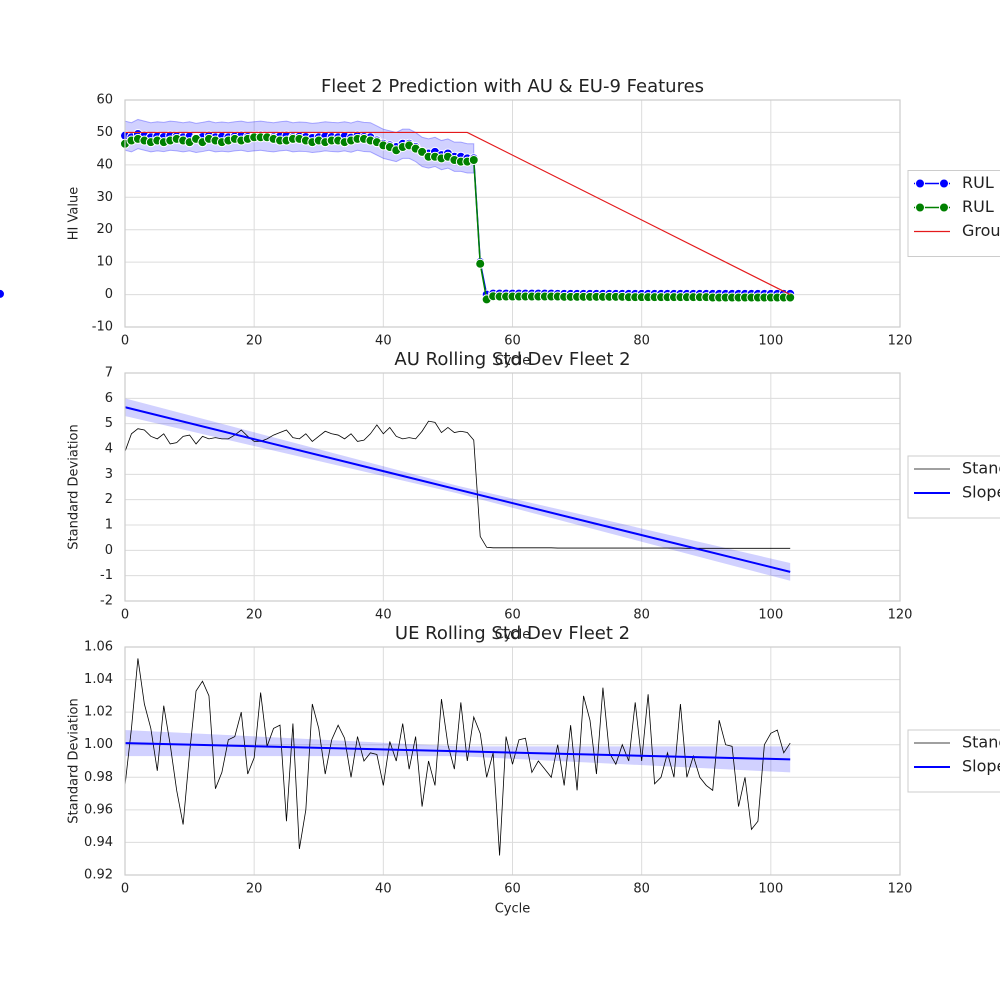  What do you see at coordinates (104, 197) in the screenshot?
I see `y-tick-label: 30` at bounding box center [104, 197].